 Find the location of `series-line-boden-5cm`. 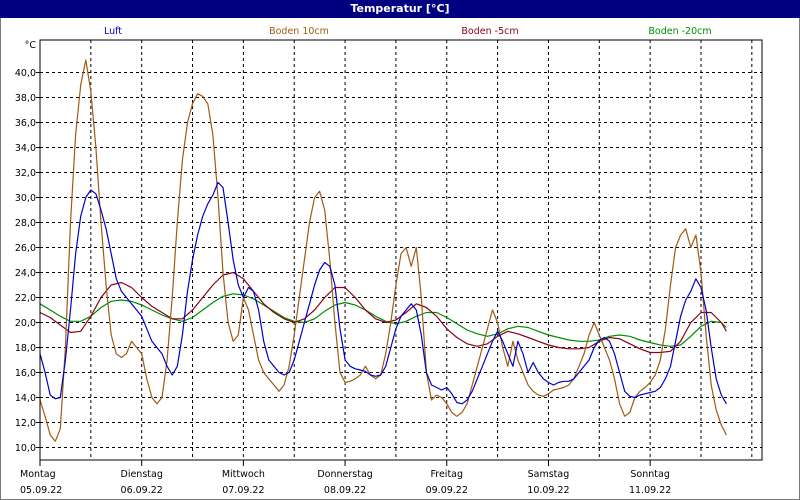

series-line-boden-5cm is located at coordinates (383, 312).